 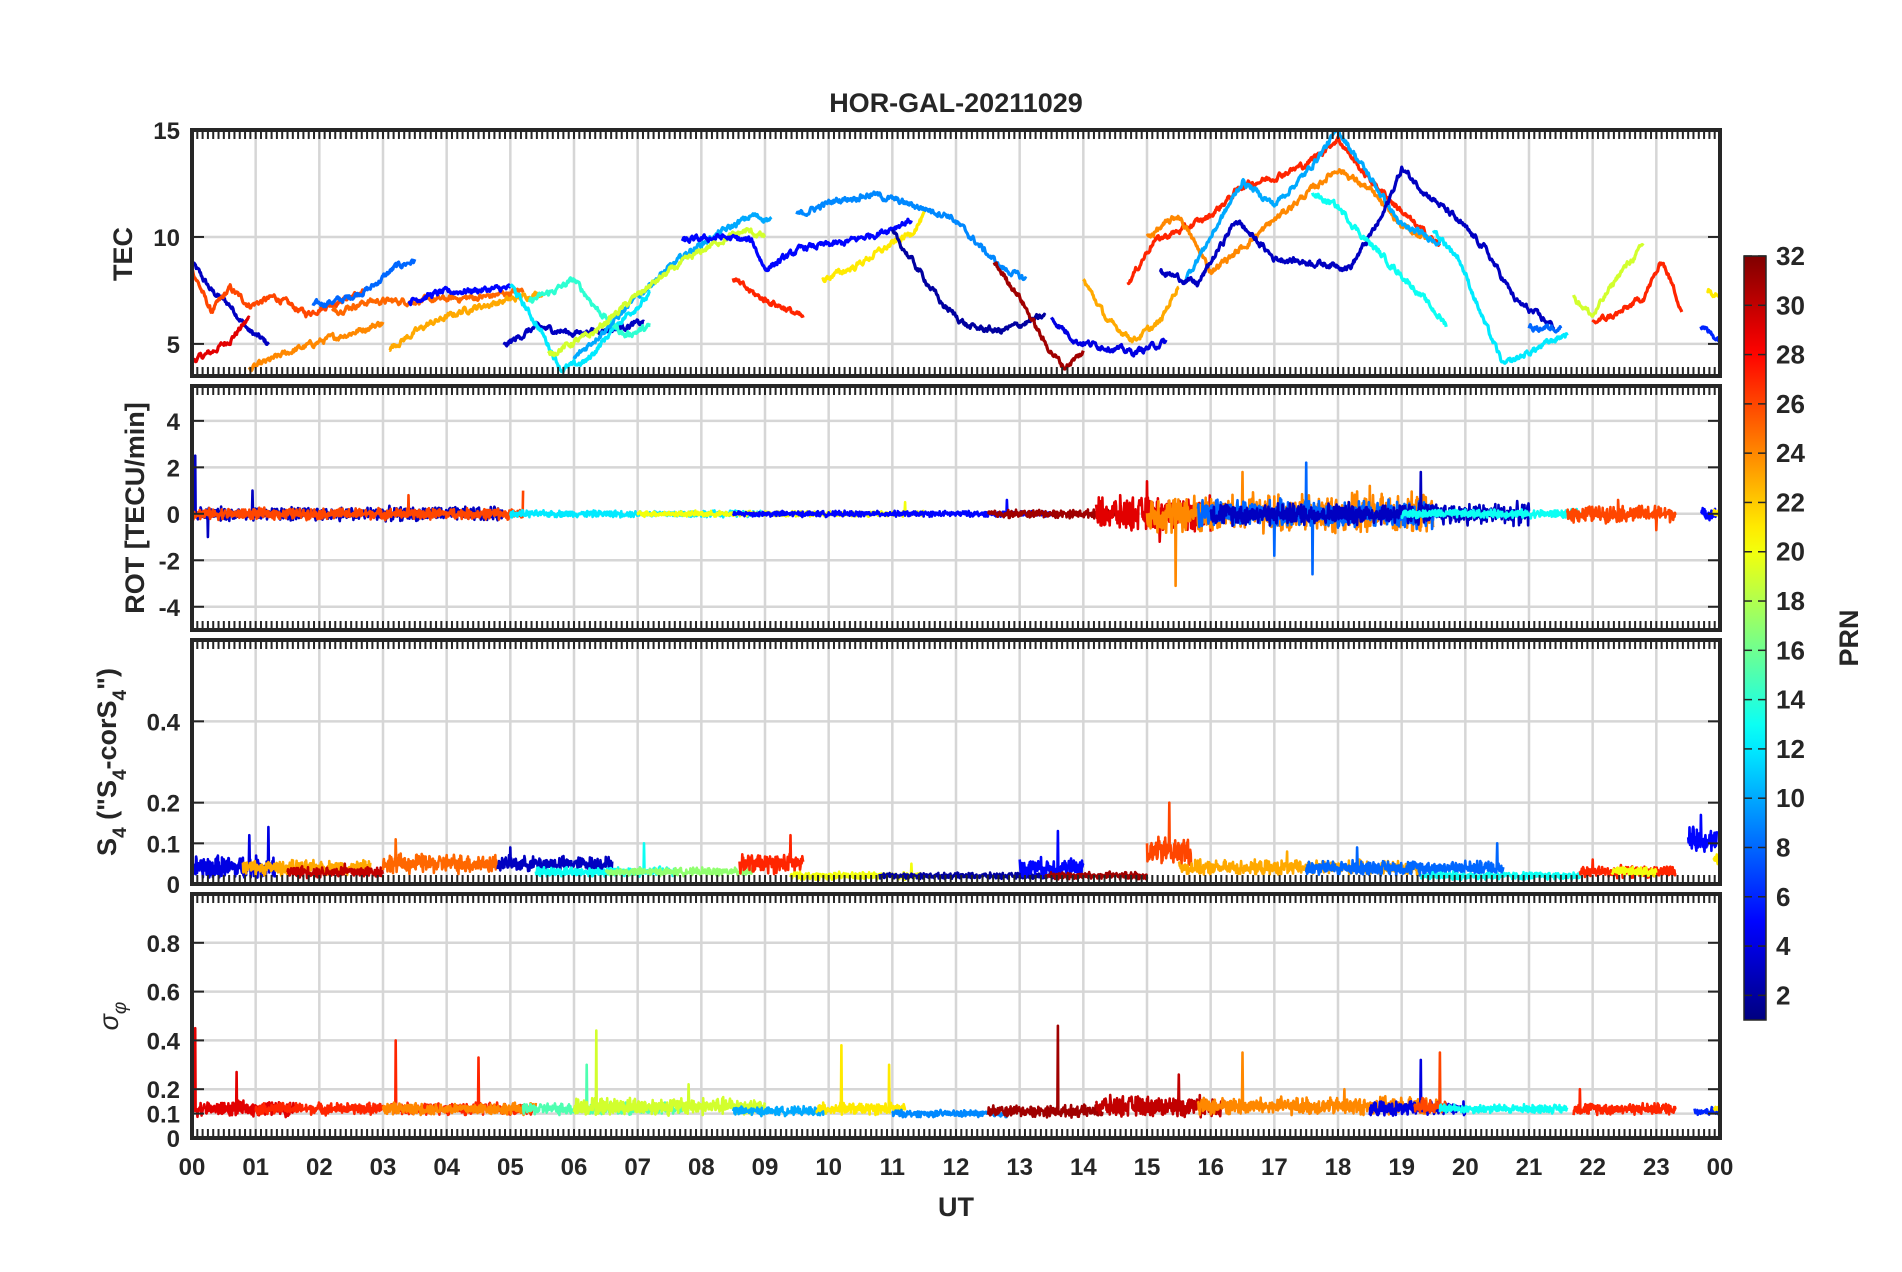 I want to click on colorbar-tick-label: 20, so click(x=1790, y=552).